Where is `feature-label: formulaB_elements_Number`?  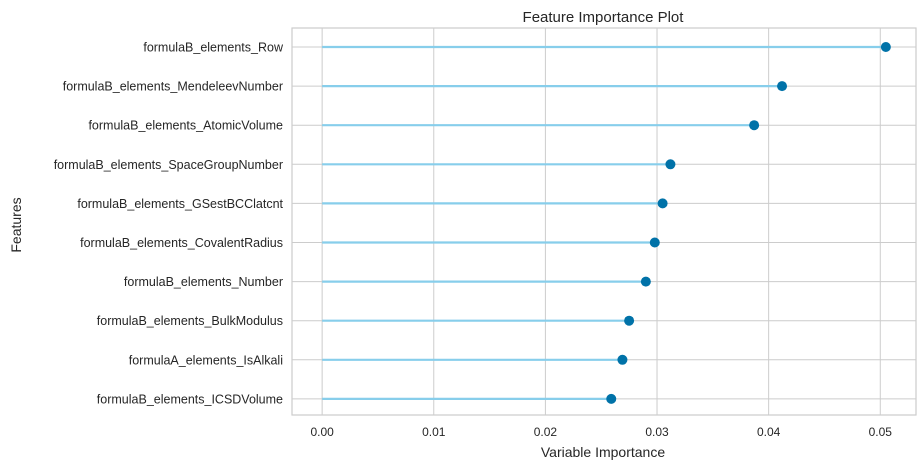 feature-label: formulaB_elements_Number is located at coordinates (203, 282).